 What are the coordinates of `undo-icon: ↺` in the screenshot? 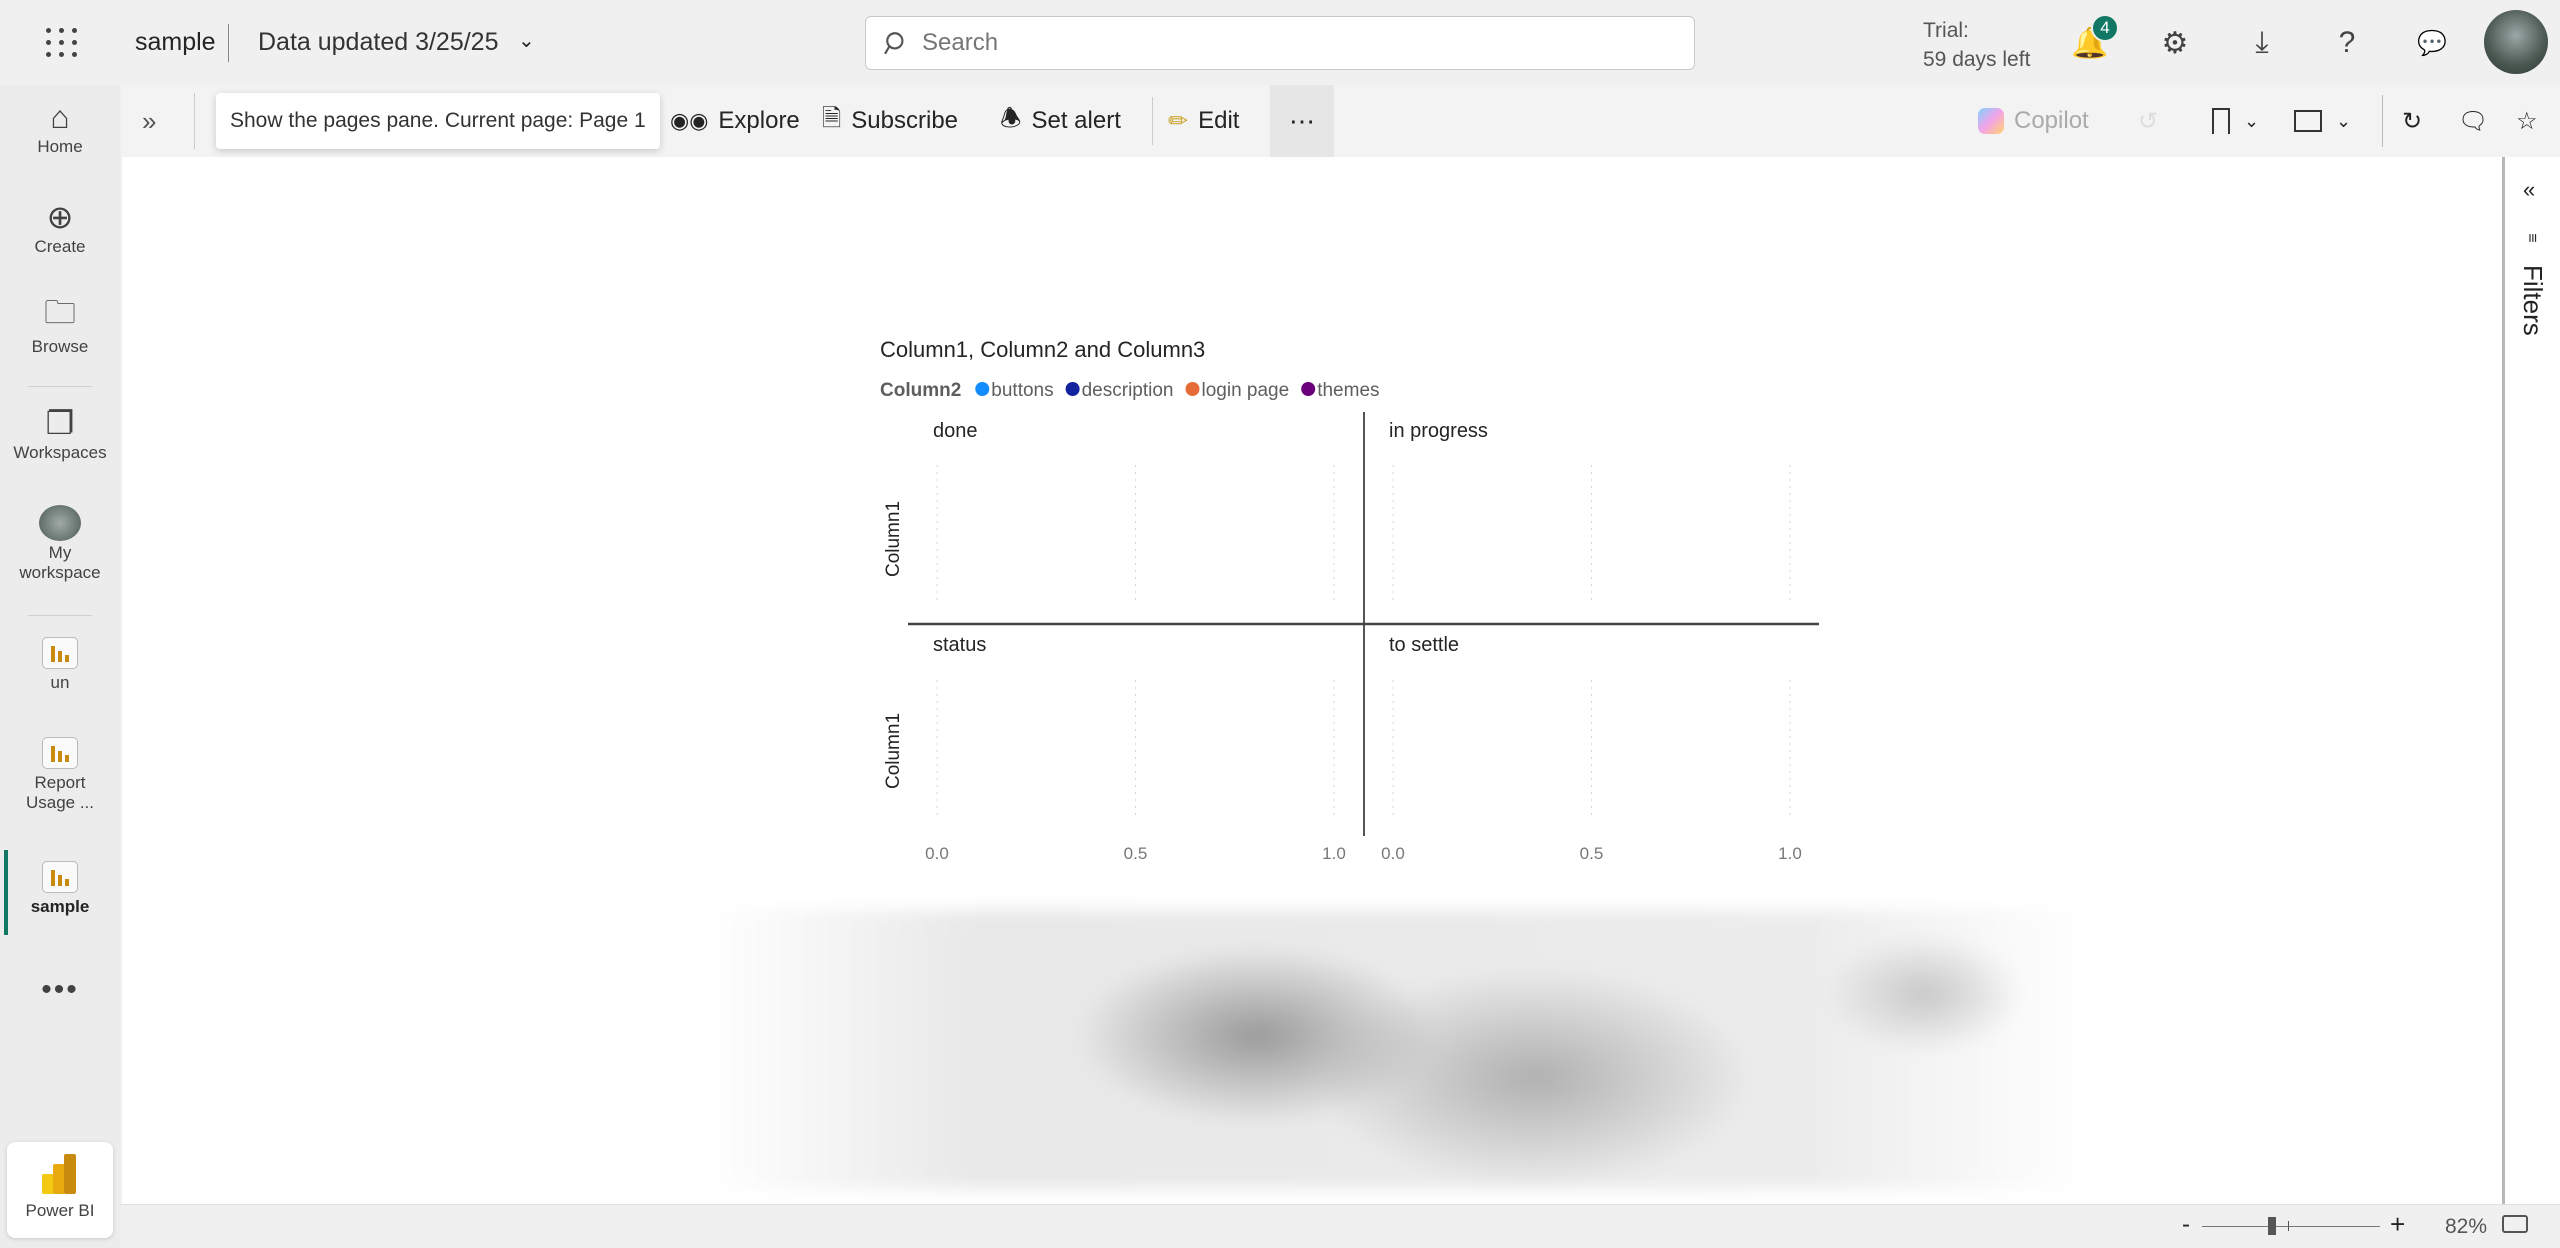 It's located at (2148, 121).